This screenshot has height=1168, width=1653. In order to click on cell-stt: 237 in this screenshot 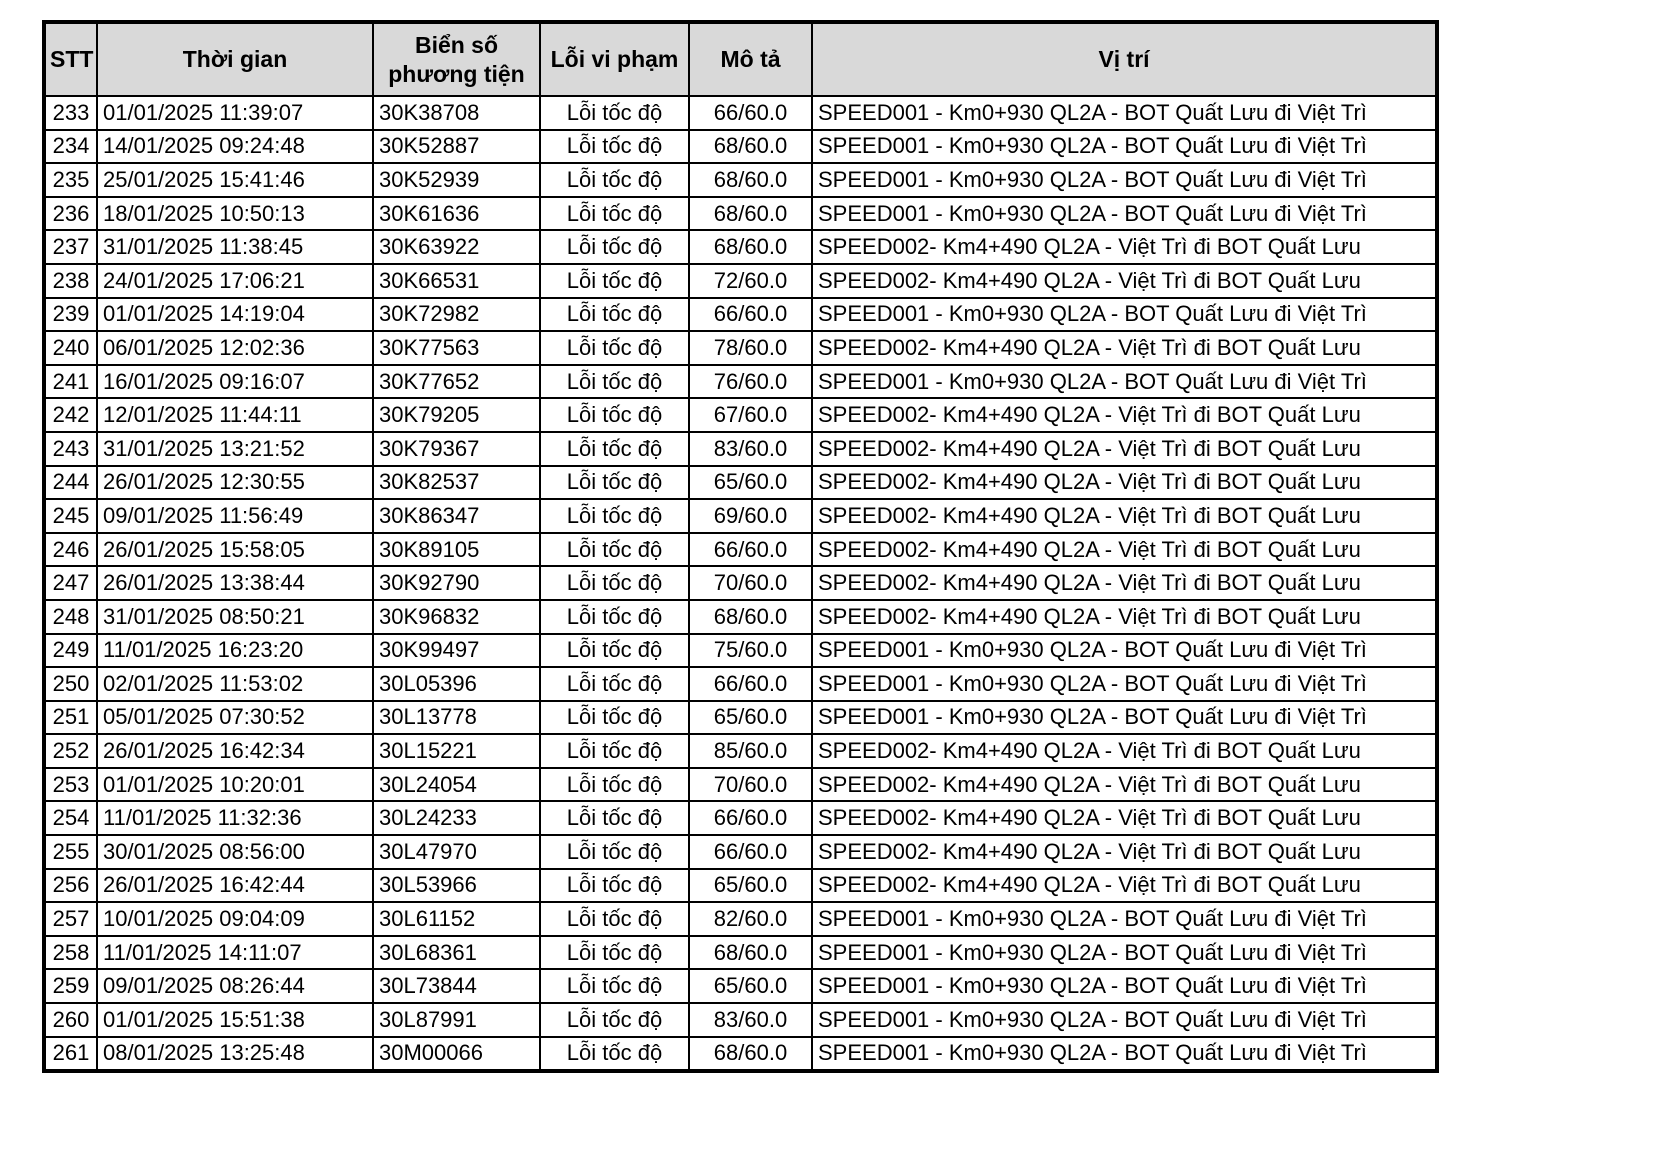, I will do `click(70, 247)`.